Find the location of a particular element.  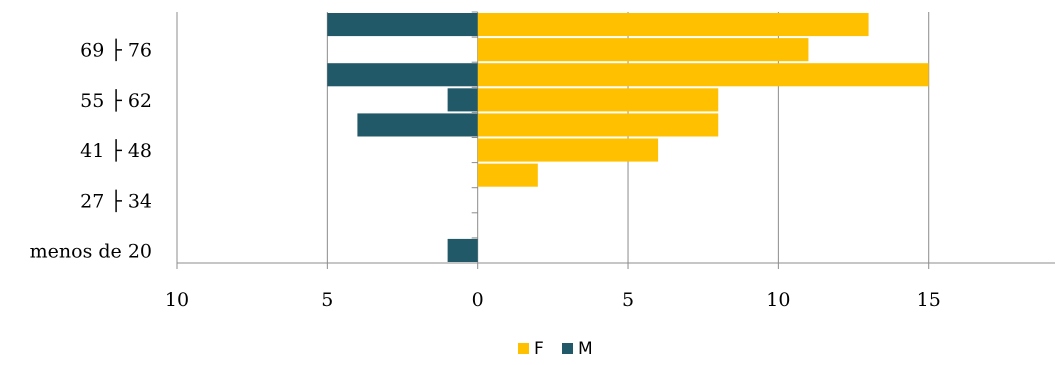

legend-swatch-m is located at coordinates (567, 348).